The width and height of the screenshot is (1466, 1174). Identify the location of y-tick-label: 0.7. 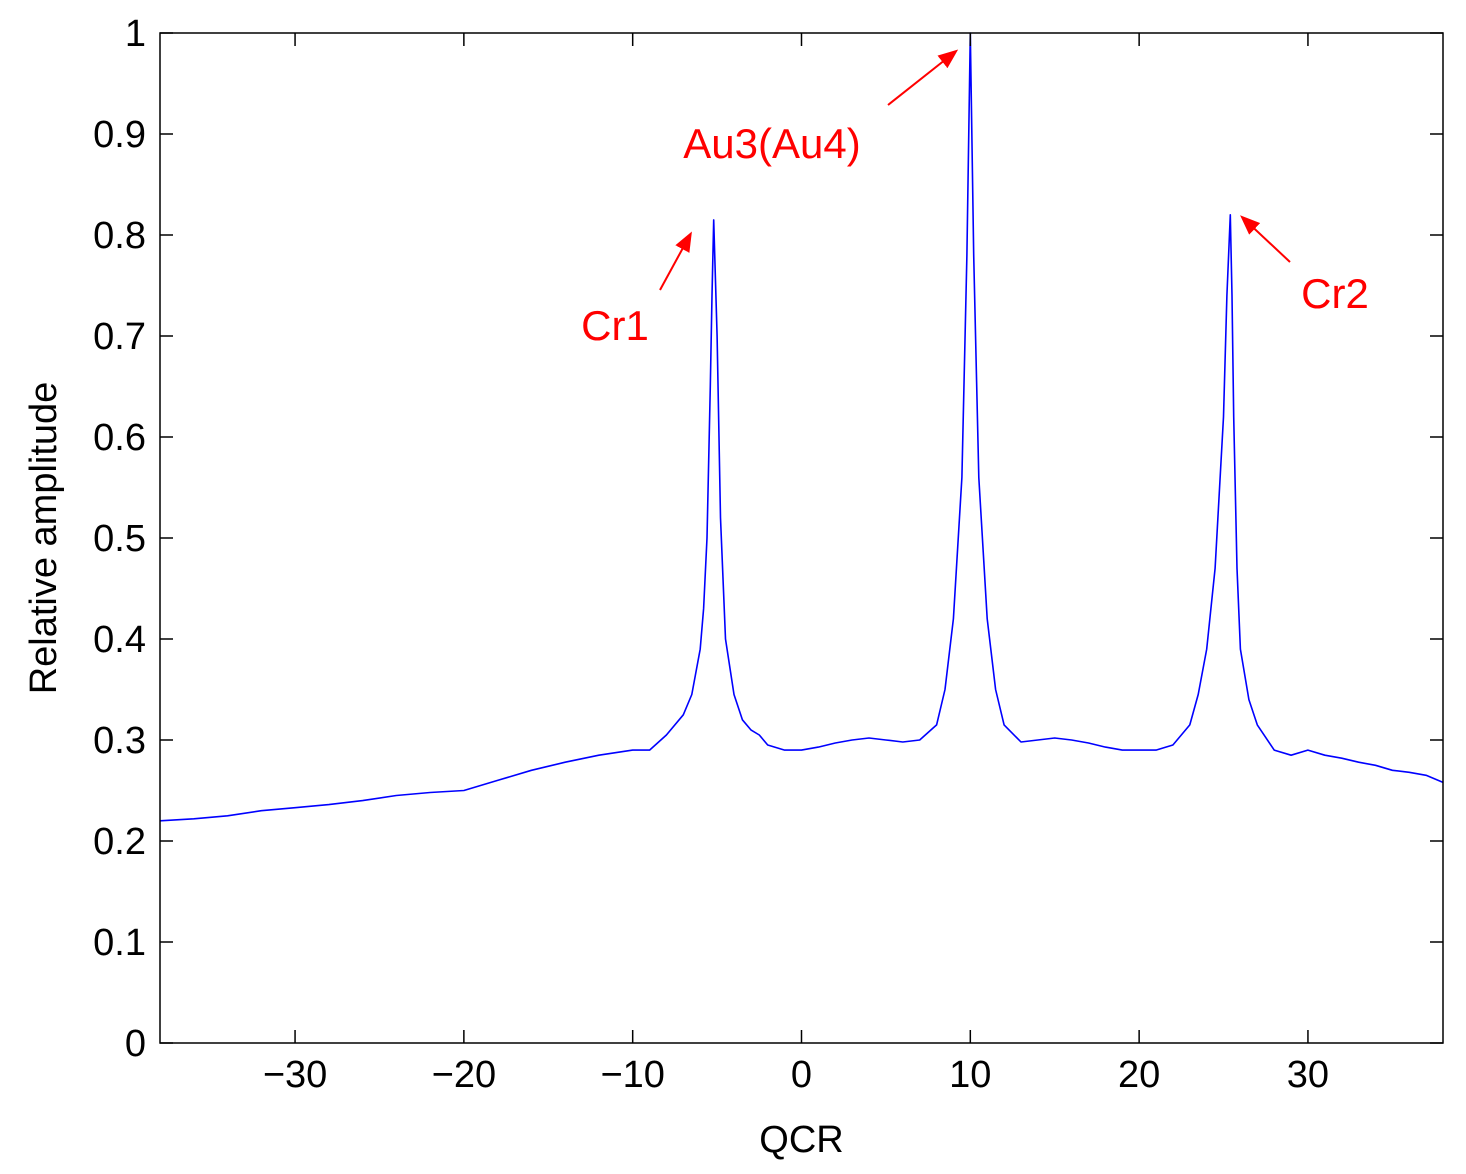
(119, 337).